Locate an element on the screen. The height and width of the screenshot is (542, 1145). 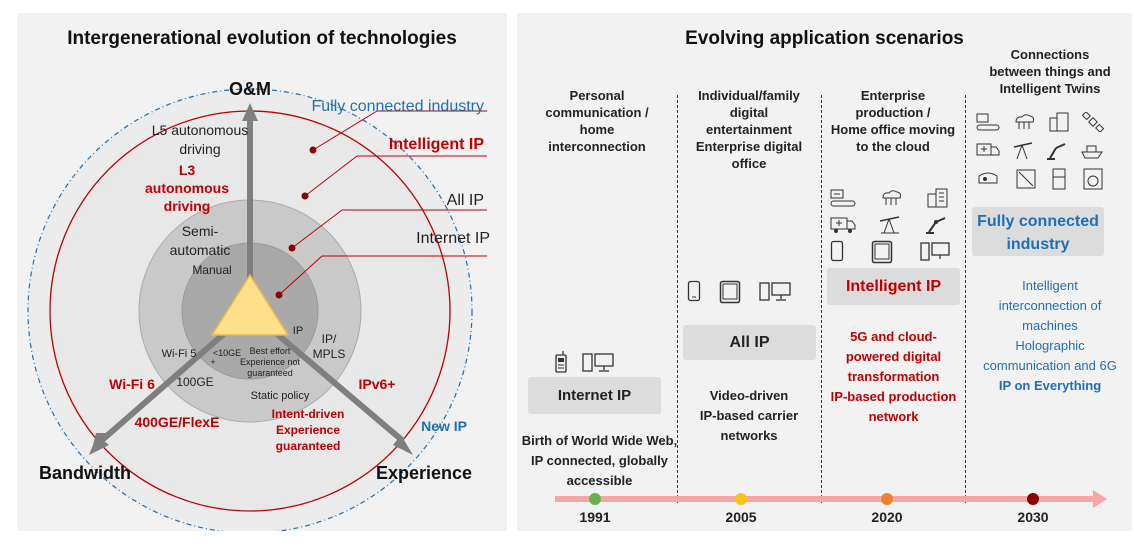
400ge-flexe-label: 400GE/FlexE is located at coordinates (177, 422).